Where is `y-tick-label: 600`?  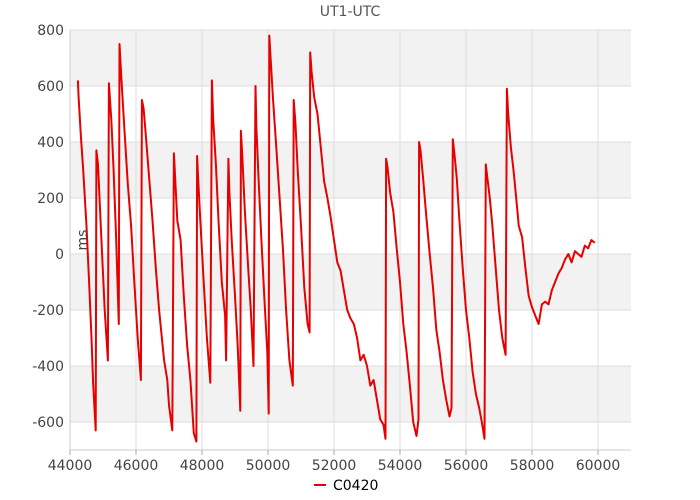
y-tick-label: 600 is located at coordinates (50, 87).